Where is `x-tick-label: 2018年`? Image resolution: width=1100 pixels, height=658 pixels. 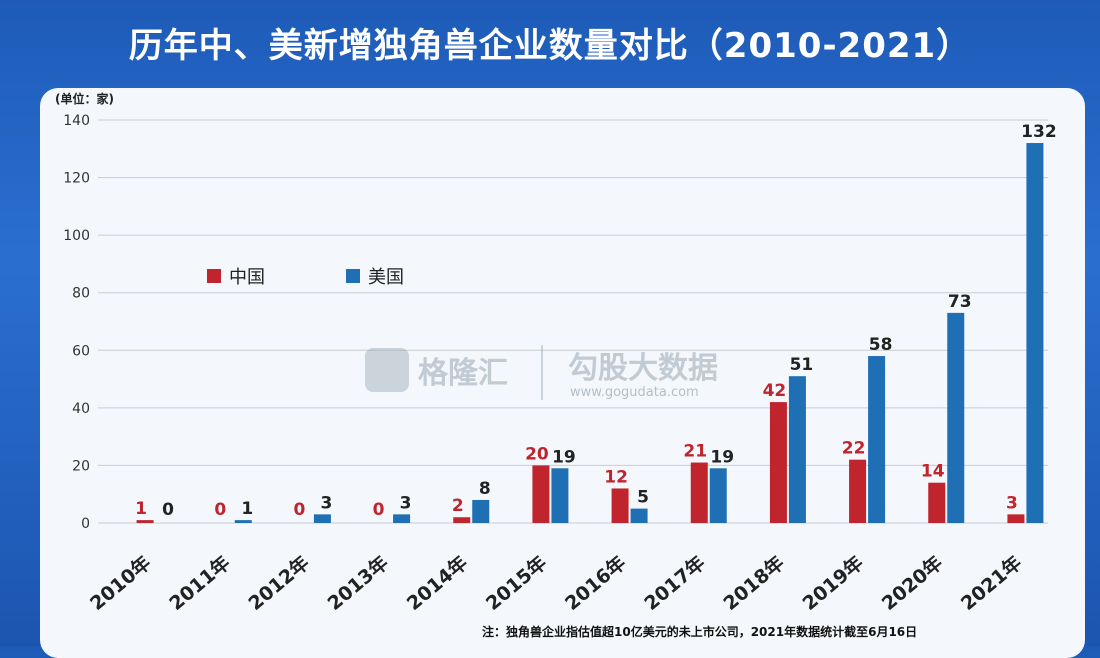
x-tick-label: 2018年 is located at coordinates (754, 583).